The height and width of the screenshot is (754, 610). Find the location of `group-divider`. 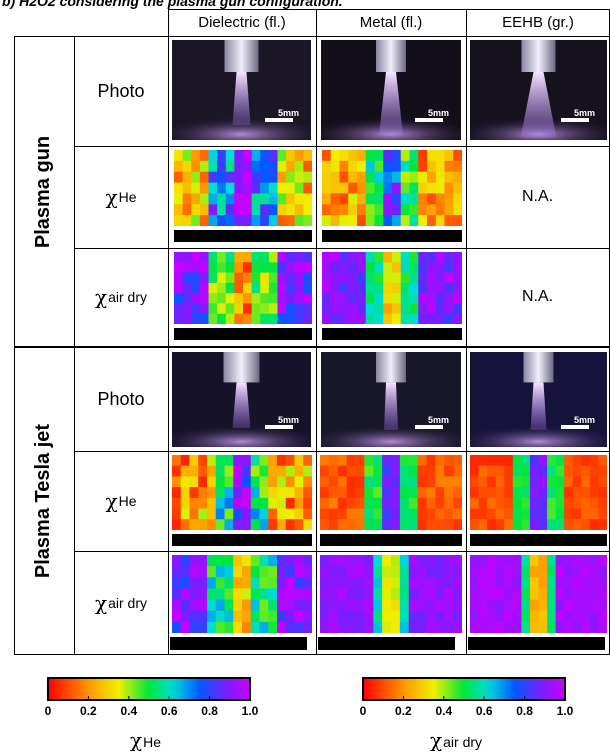

group-divider is located at coordinates (312, 347).